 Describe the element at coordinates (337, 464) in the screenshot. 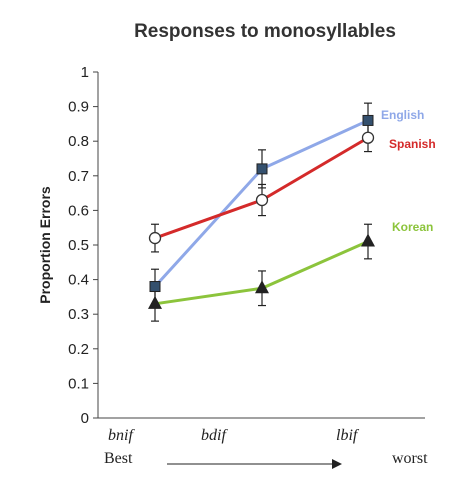

I see `scale-arrow-head` at that location.